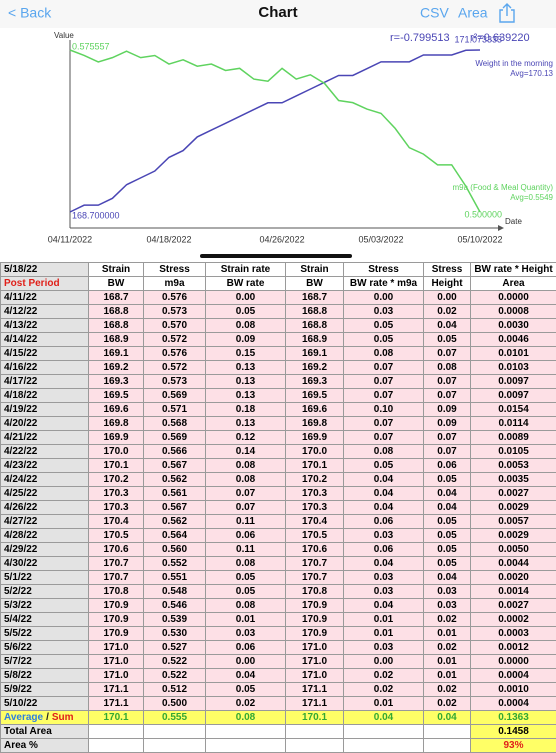 This screenshot has height=753, width=556. Describe the element at coordinates (315, 410) in the screenshot. I see `value-cell: 169.6` at that location.